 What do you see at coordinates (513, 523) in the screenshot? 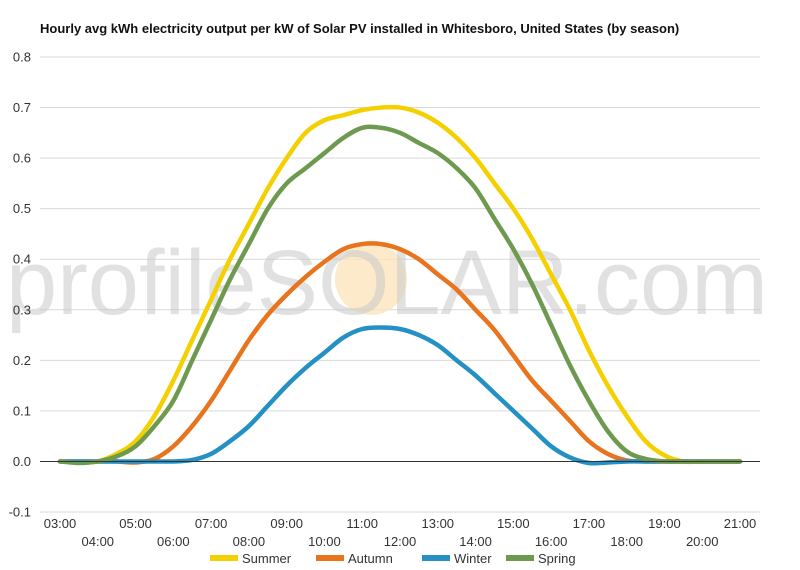
I see `x-tick-label: 15:00` at bounding box center [513, 523].